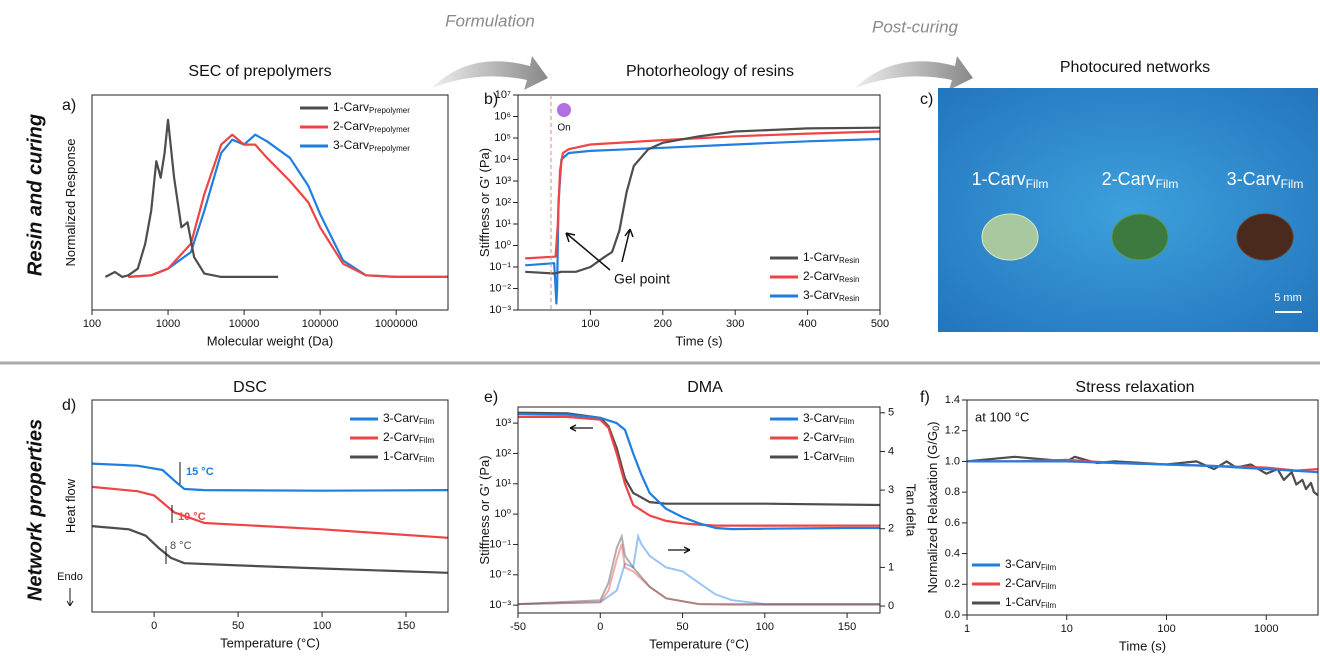  I want to click on legend-sub: Prepolymer, so click(389, 148).